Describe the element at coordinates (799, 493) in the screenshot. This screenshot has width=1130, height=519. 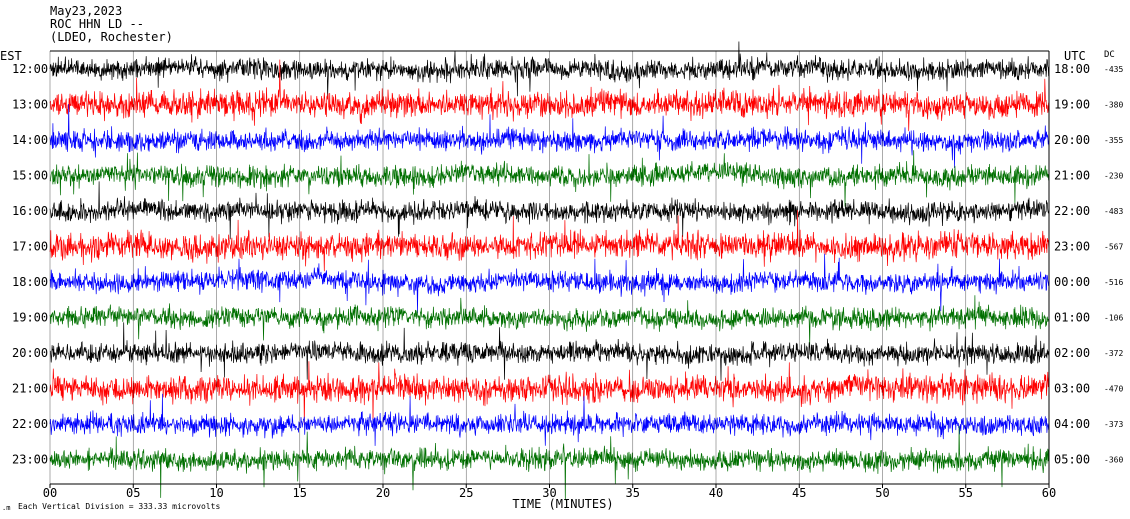
I see `x-tick-label: 45` at that location.